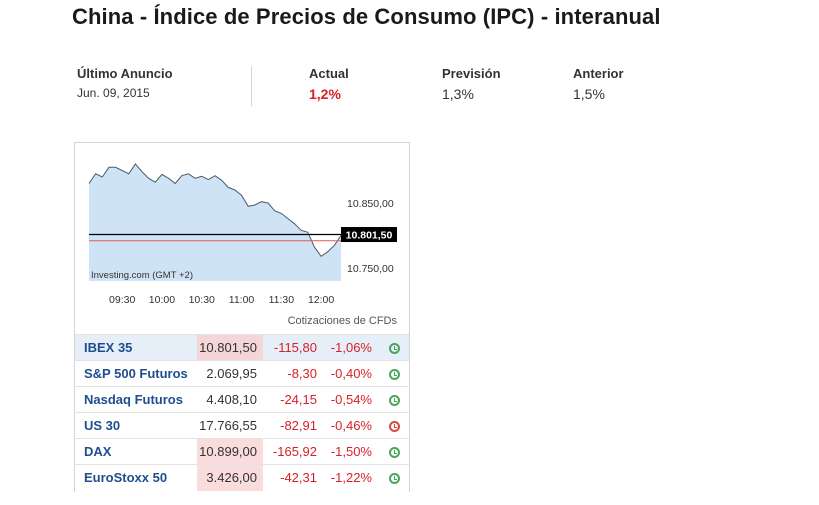 Image resolution: width=819 pixels, height=505 pixels. Describe the element at coordinates (136, 373) in the screenshot. I see `quote-name: S&P 500 Futuros` at that location.